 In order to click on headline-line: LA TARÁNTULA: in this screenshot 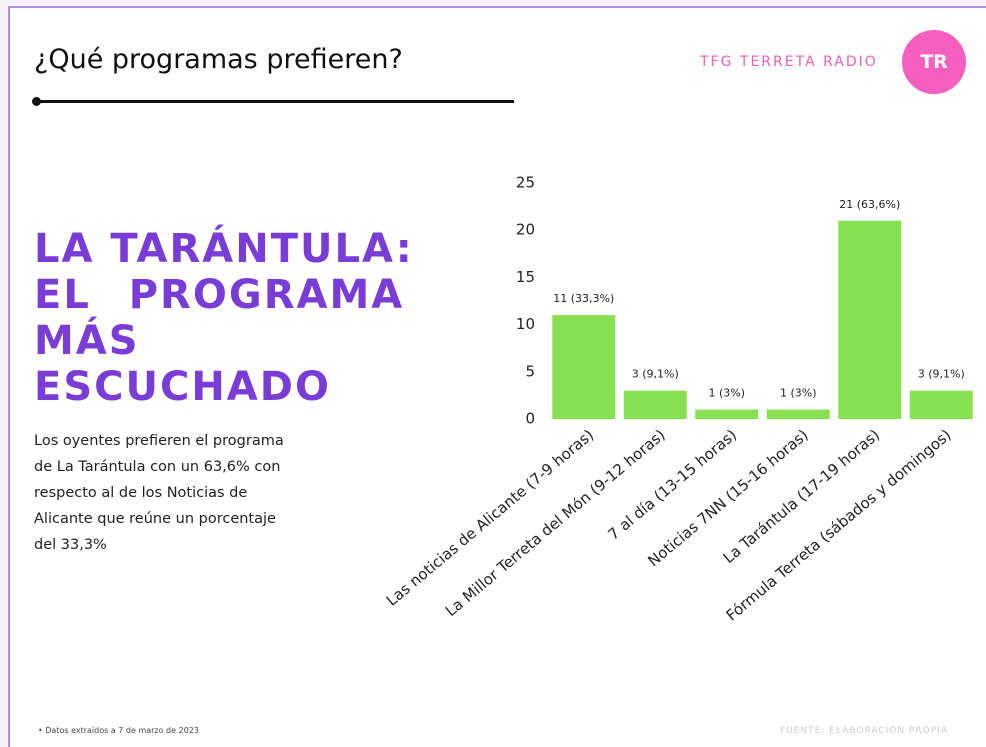, I will do `click(224, 249)`.